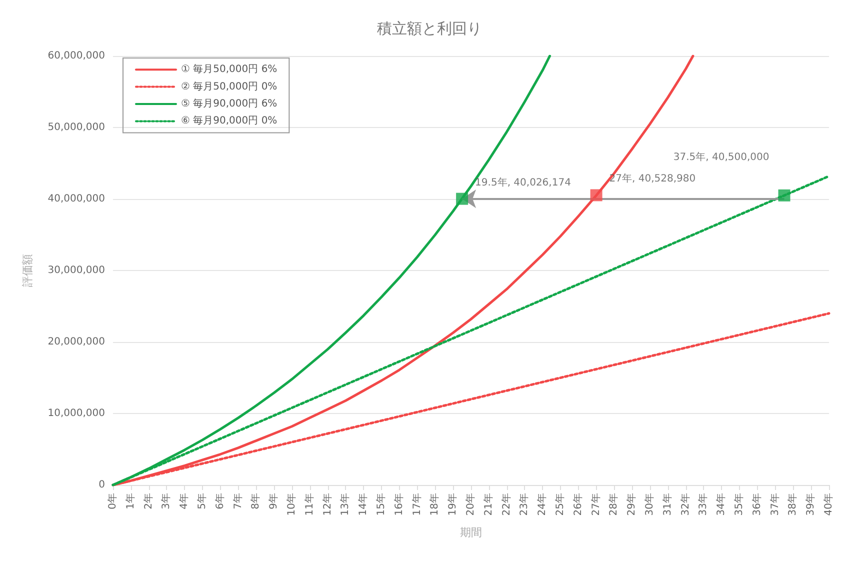 This screenshot has width=859, height=563. I want to click on x-tick-label: 33年, so click(703, 504).